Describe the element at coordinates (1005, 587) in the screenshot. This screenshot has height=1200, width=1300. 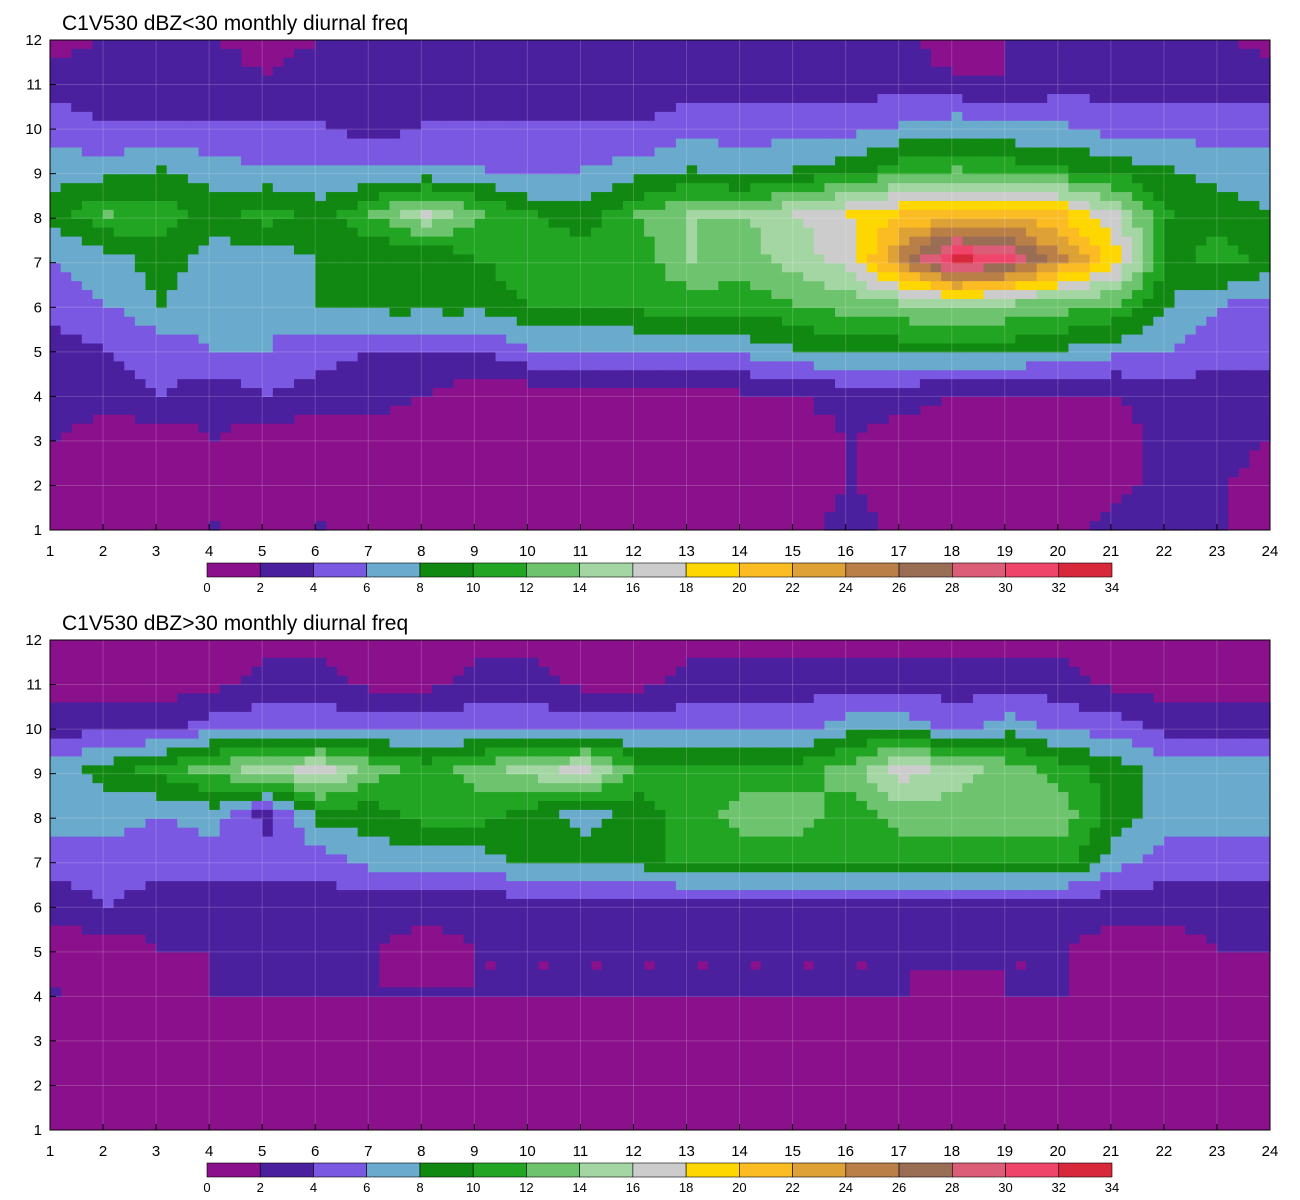
I see `colorbar-label: 30` at that location.